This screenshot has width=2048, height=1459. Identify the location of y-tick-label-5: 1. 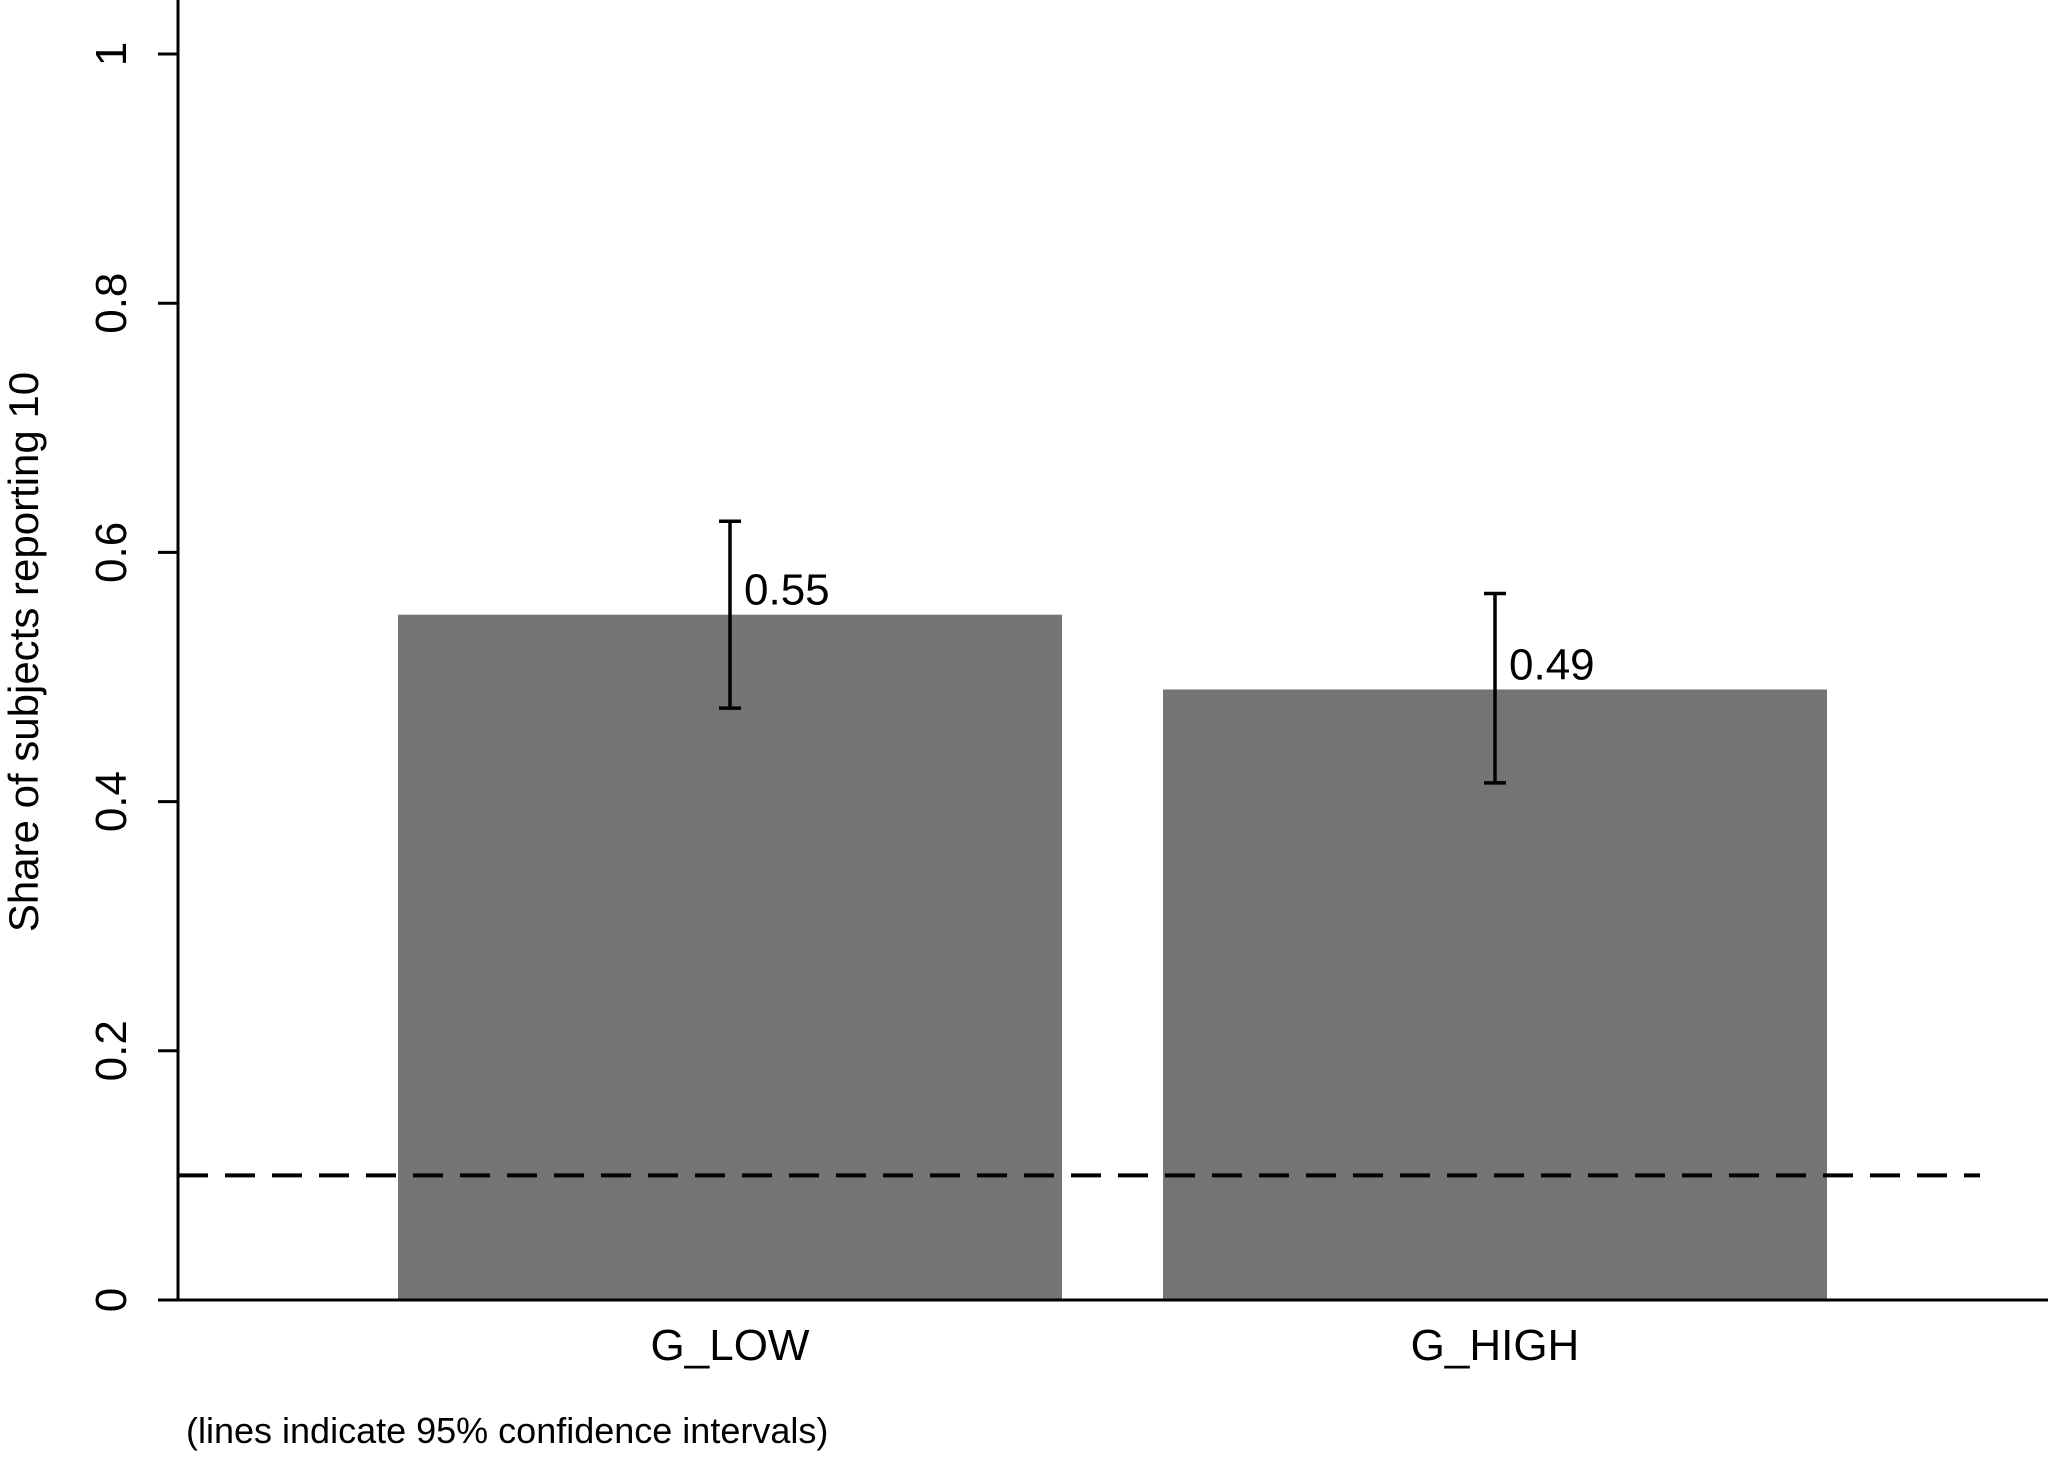
(111, 54).